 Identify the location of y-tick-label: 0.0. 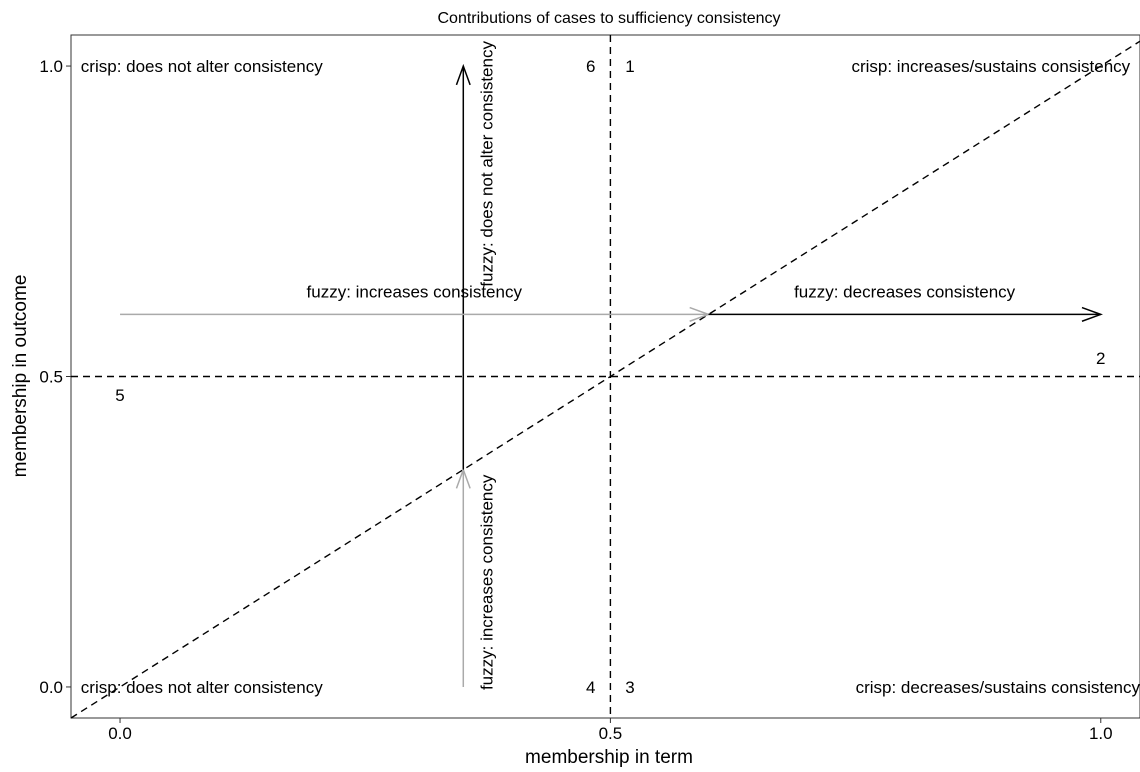
(51, 687).